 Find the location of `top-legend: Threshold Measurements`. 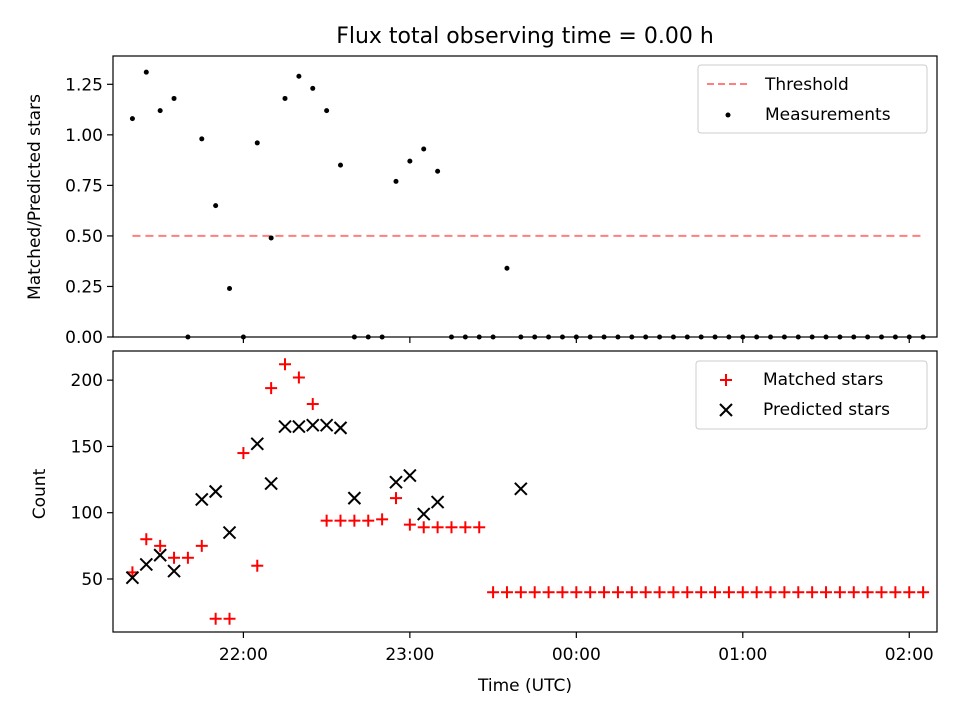

top-legend: Threshold Measurements is located at coordinates (812, 99).